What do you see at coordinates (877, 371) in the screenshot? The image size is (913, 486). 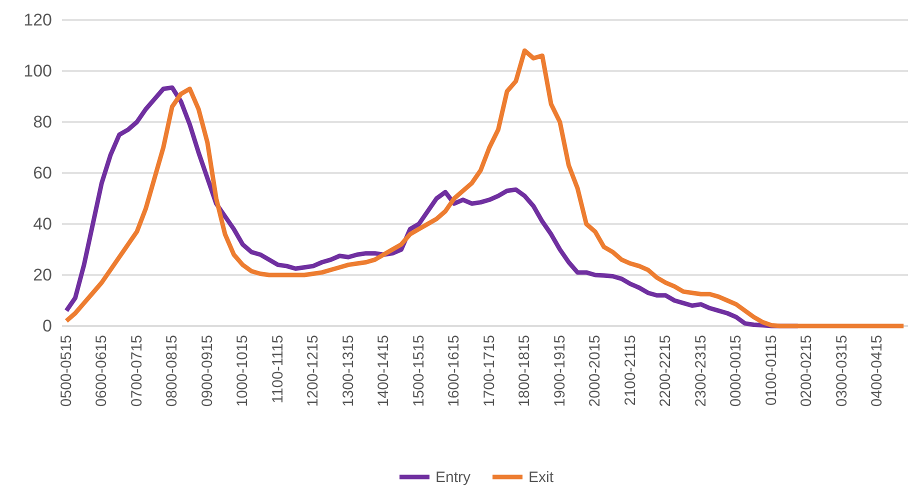 I see `x-tick-label: 0400-0415` at bounding box center [877, 371].